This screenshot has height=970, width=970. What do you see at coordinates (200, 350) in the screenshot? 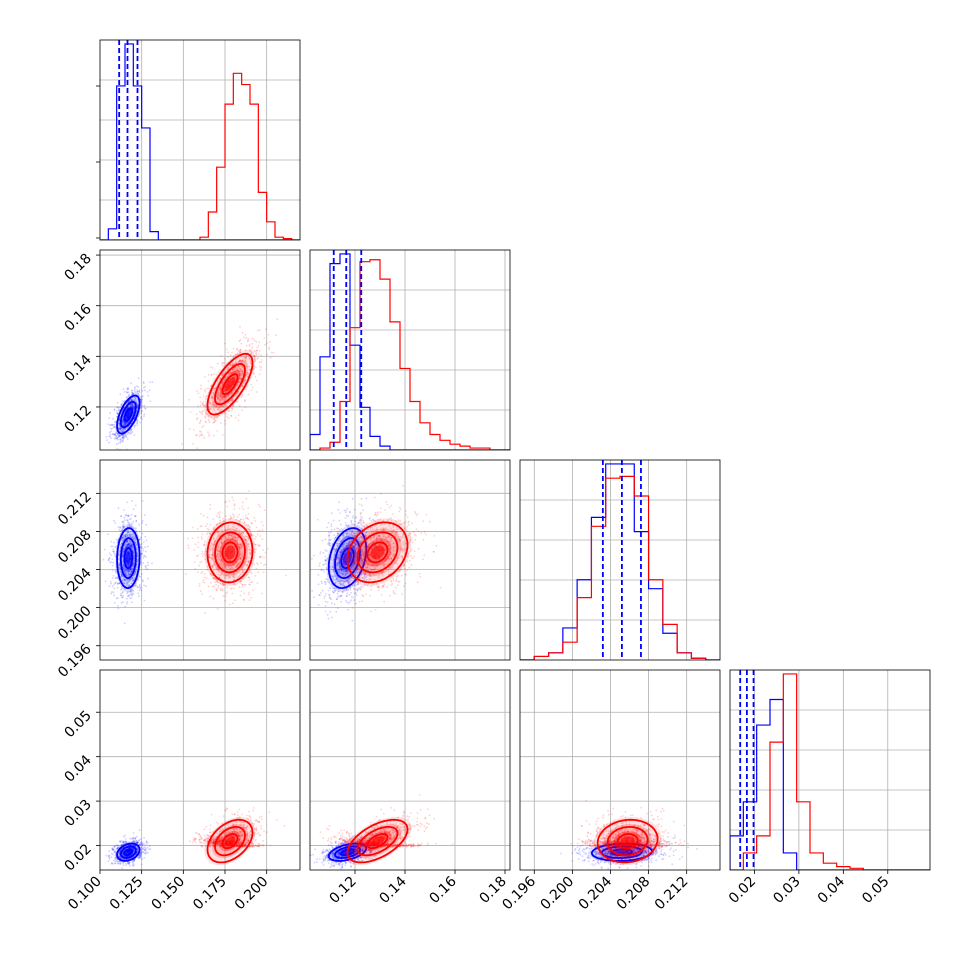
I see `panel-frame` at bounding box center [200, 350].